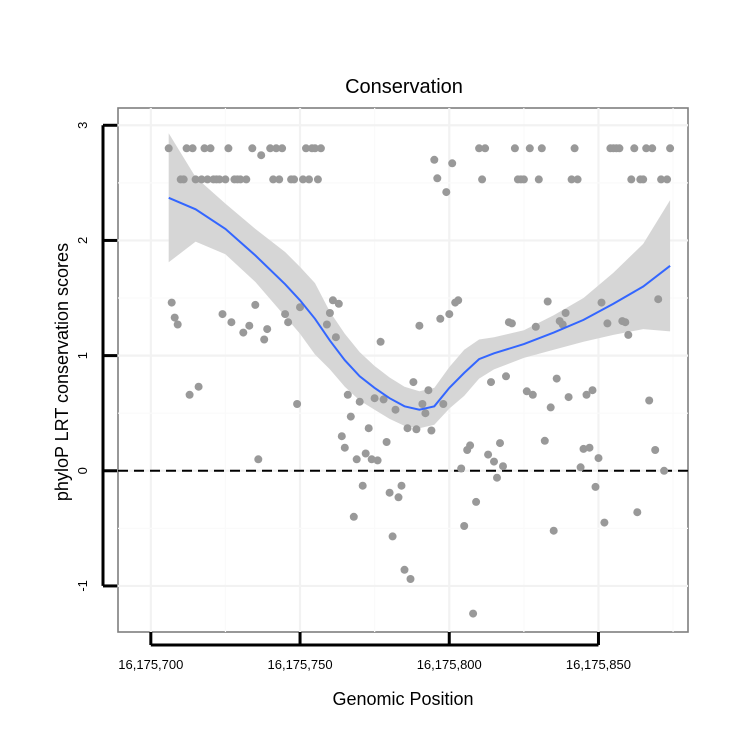  Describe the element at coordinates (402, 699) in the screenshot. I see `x-axis-label: Genomic Position` at that location.